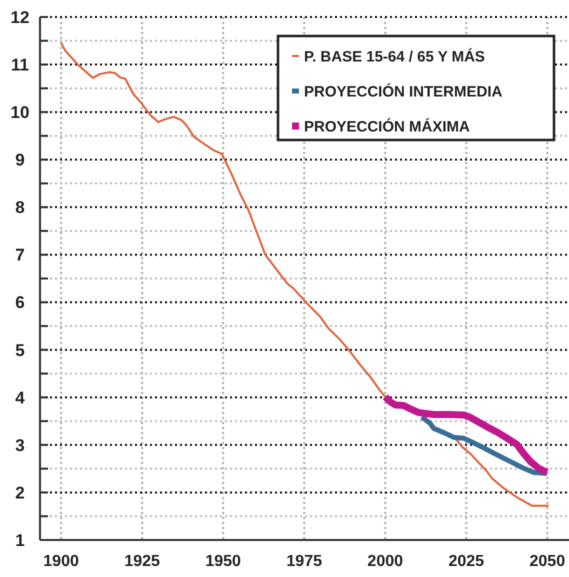  I want to click on y-tick-label: 10, so click(20, 112).